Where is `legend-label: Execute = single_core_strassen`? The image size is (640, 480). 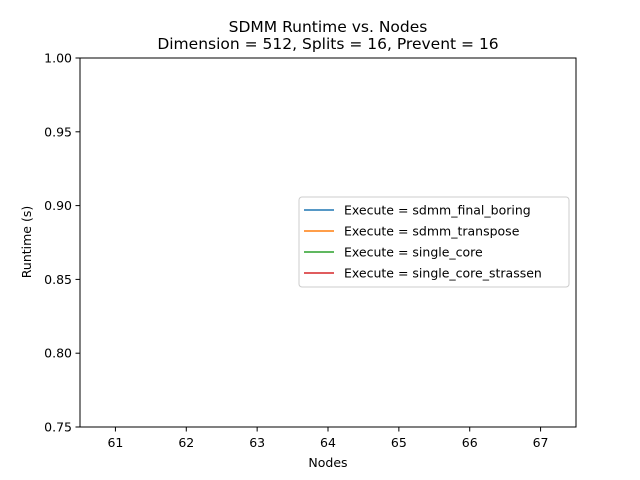
legend-label: Execute = single_core_strassen is located at coordinates (443, 273).